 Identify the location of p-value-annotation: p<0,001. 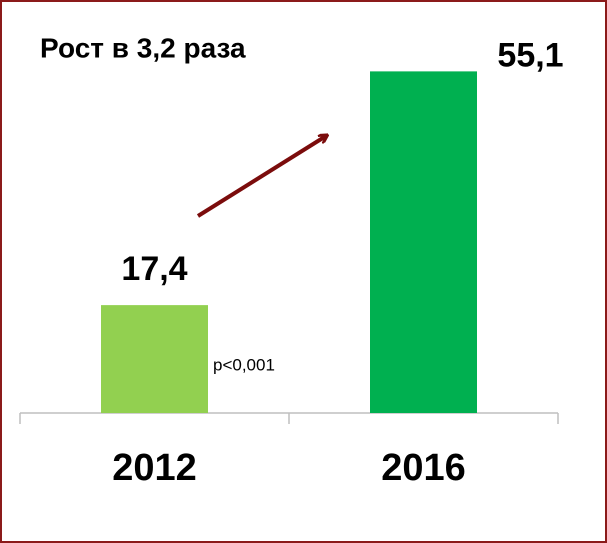
(244, 364).